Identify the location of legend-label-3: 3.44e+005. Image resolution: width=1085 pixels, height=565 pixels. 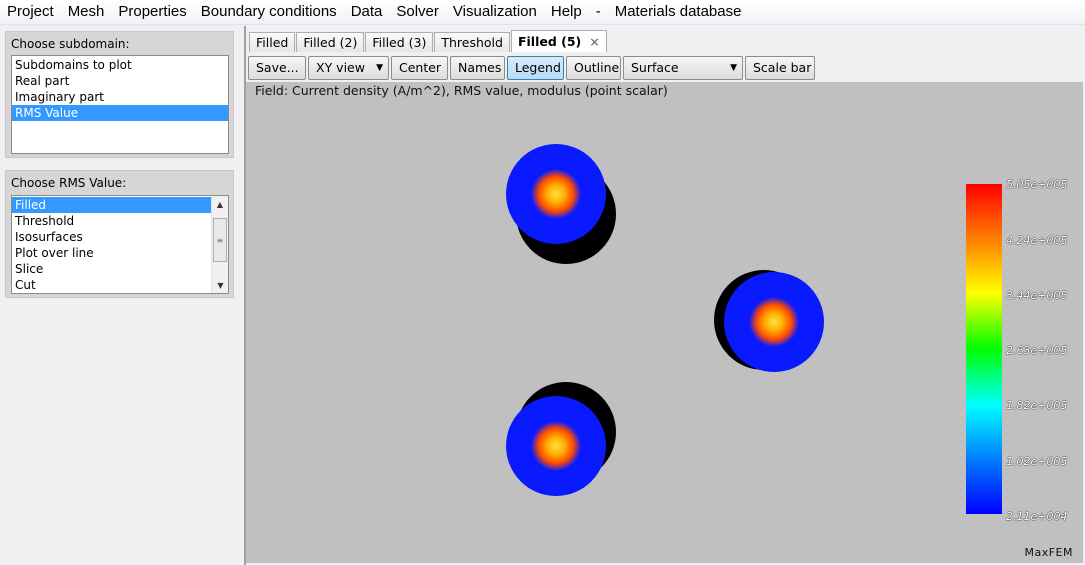
(1037, 295).